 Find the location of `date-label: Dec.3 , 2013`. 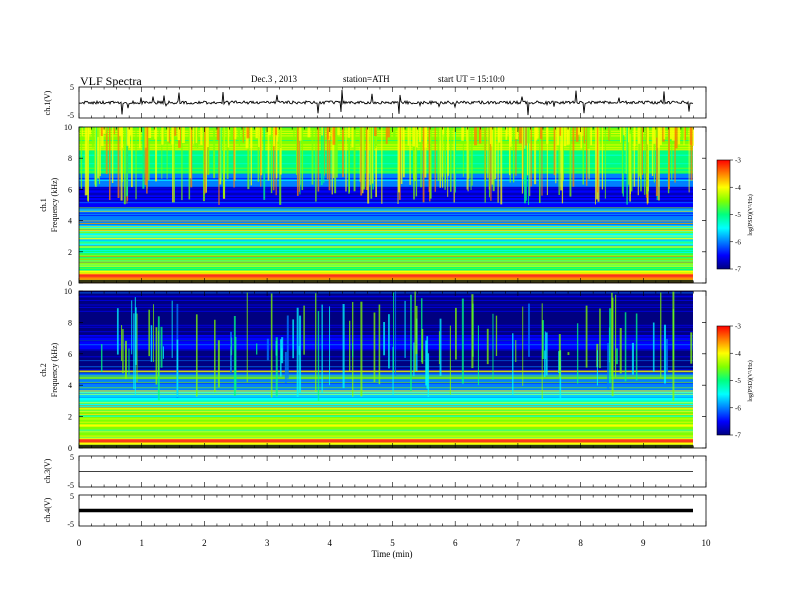

date-label: Dec.3 , 2013 is located at coordinates (274, 79).